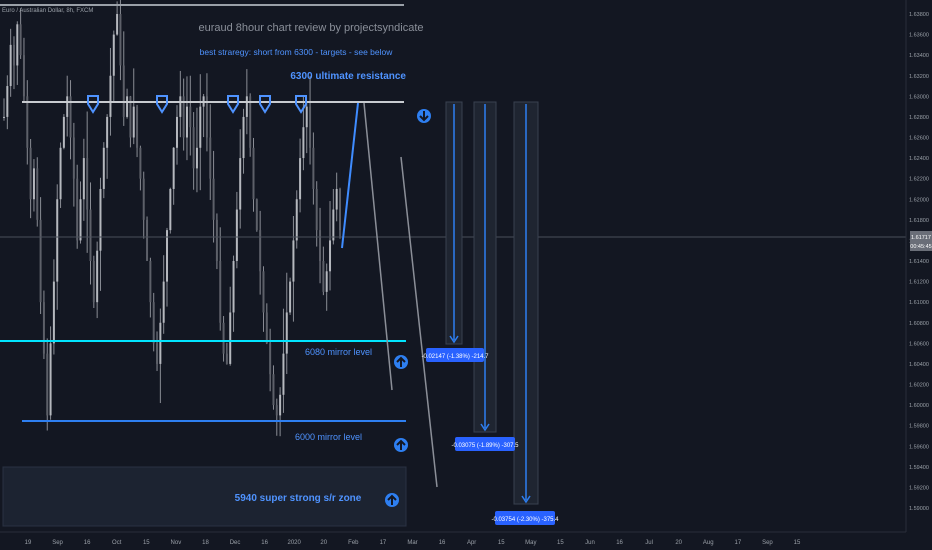 This screenshot has width=932, height=550. What do you see at coordinates (919, 159) in the screenshot?
I see `price-tick-label: 1.62400` at bounding box center [919, 159].